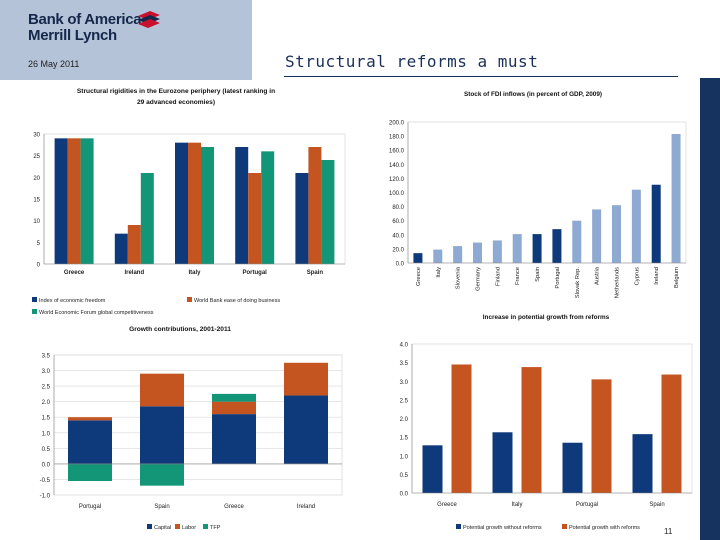 The height and width of the screenshot is (540, 720). I want to click on chart3-title: Growth contributions, 2001-2011, so click(180, 329).